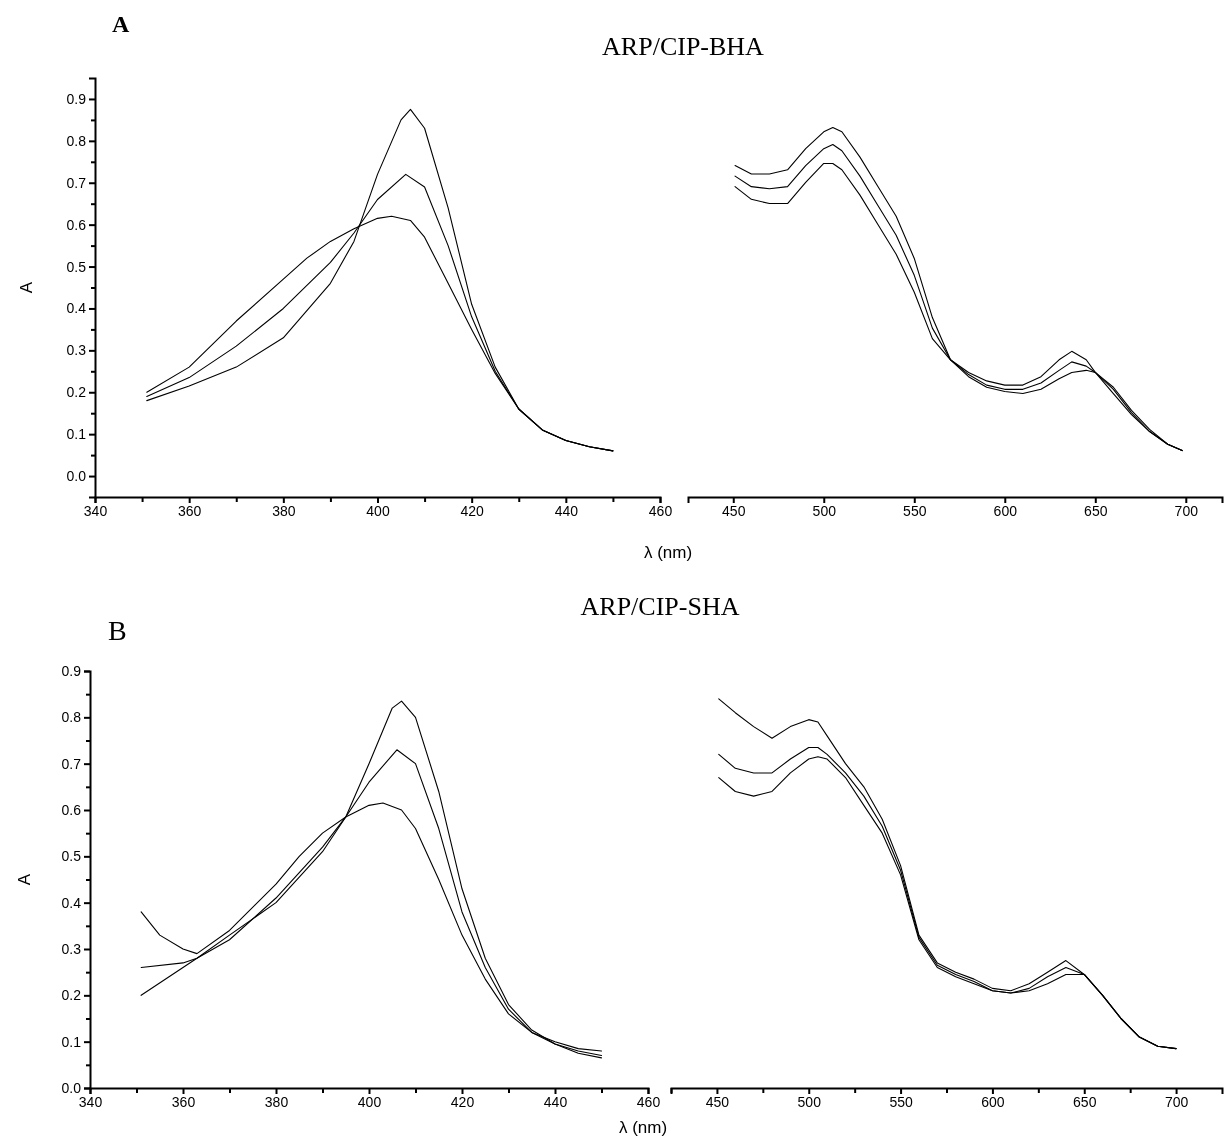  What do you see at coordinates (683, 46) in the screenshot?
I see `chart-title: ARP/CIP-BHA` at bounding box center [683, 46].